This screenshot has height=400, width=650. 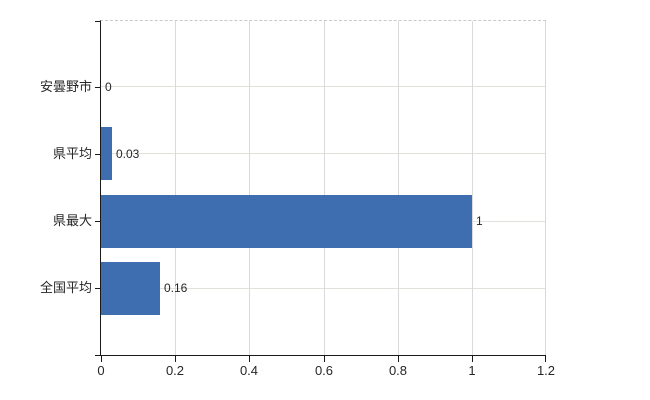 I want to click on bar-県最大, so click(x=286, y=221).